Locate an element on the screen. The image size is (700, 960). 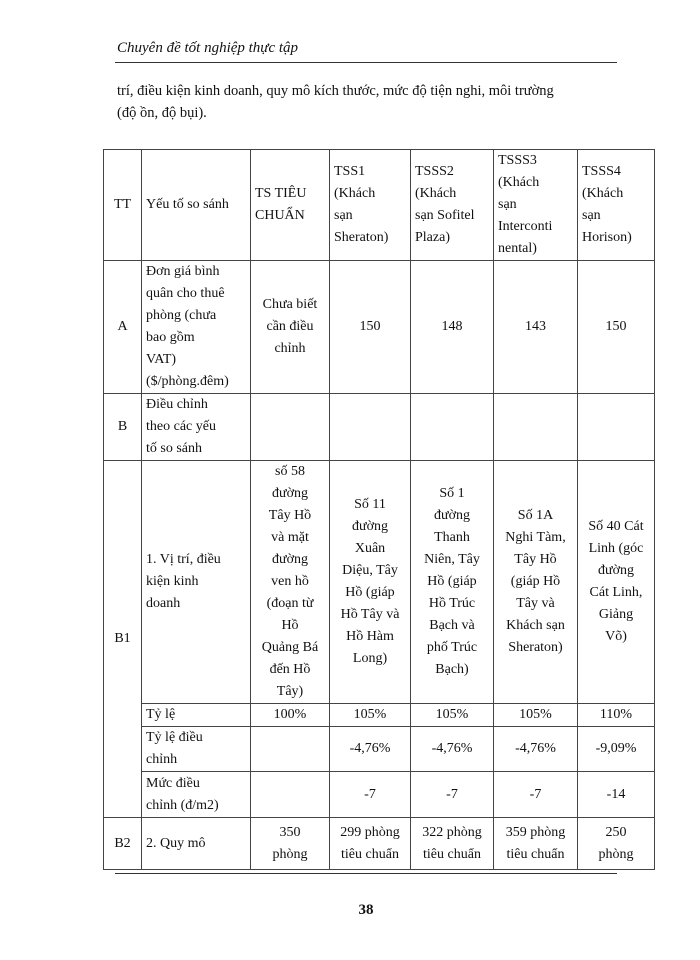
cell: 2. Quy mô is located at coordinates (196, 843).